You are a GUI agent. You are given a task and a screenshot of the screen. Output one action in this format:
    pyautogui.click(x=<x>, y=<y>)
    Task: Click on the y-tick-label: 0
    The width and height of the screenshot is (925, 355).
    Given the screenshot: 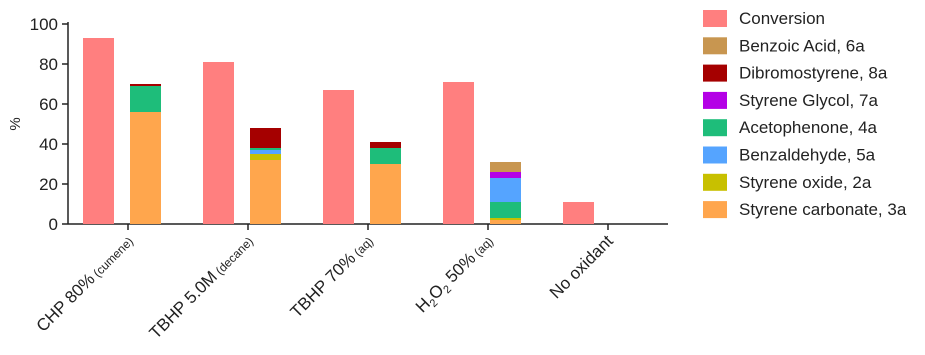 What is the action you would take?
    pyautogui.click(x=53, y=224)
    